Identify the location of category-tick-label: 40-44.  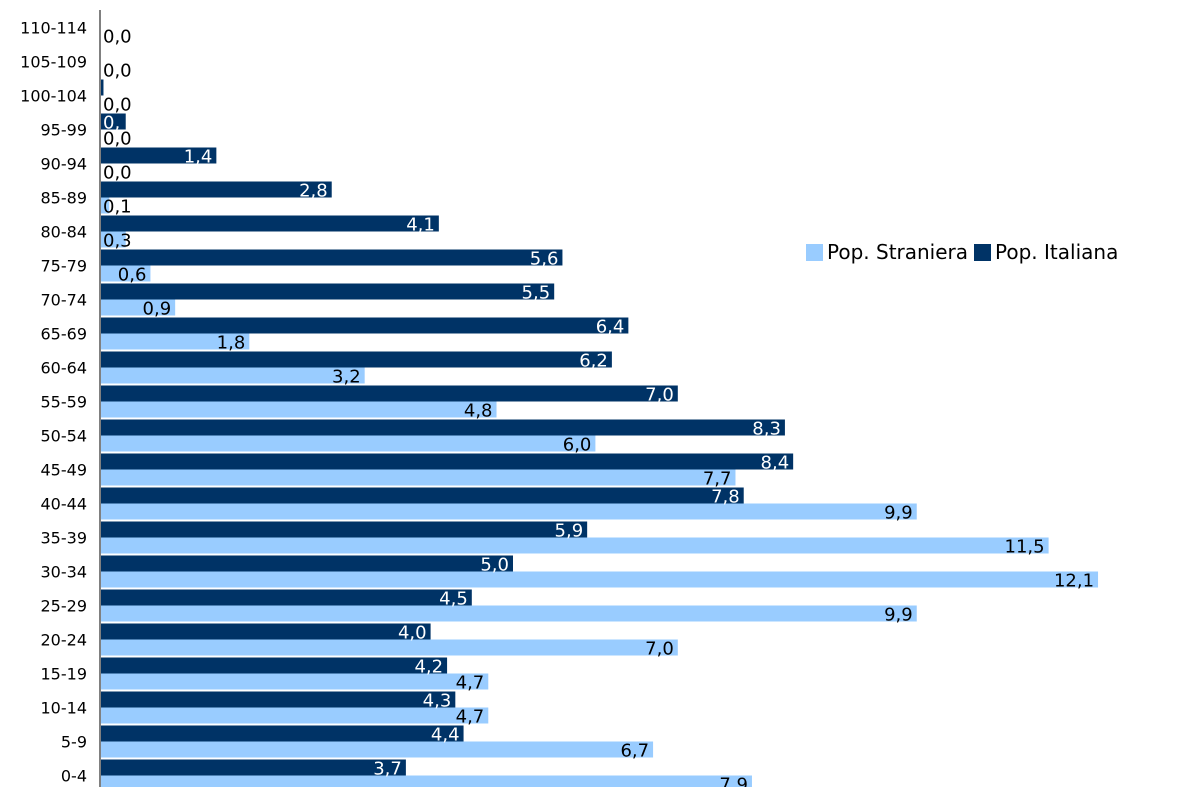
(64, 504).